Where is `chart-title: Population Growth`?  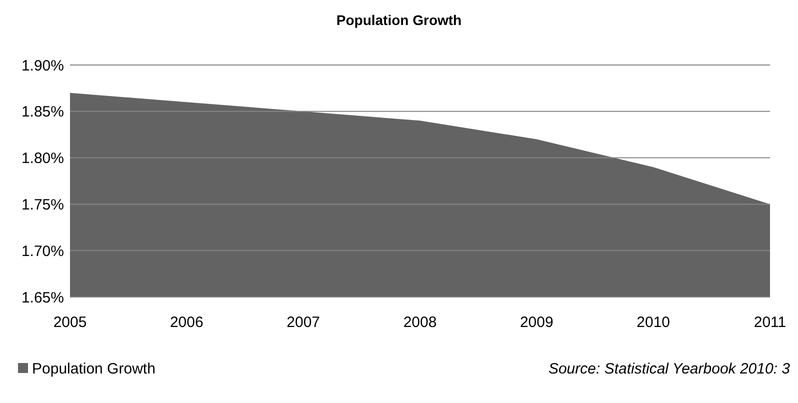
chart-title: Population Growth is located at coordinates (399, 20).